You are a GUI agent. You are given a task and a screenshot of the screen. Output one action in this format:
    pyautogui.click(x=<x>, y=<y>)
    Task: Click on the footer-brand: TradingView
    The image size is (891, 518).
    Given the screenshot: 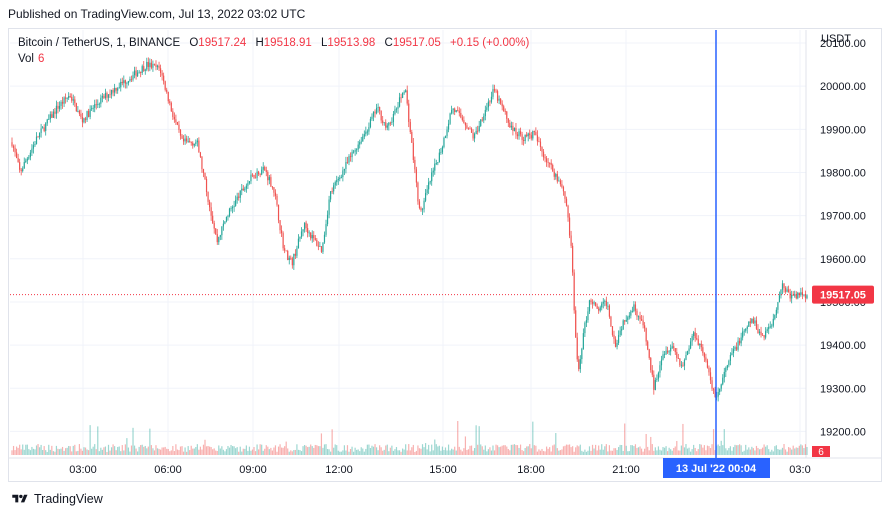 What is the action you would take?
    pyautogui.click(x=56, y=499)
    